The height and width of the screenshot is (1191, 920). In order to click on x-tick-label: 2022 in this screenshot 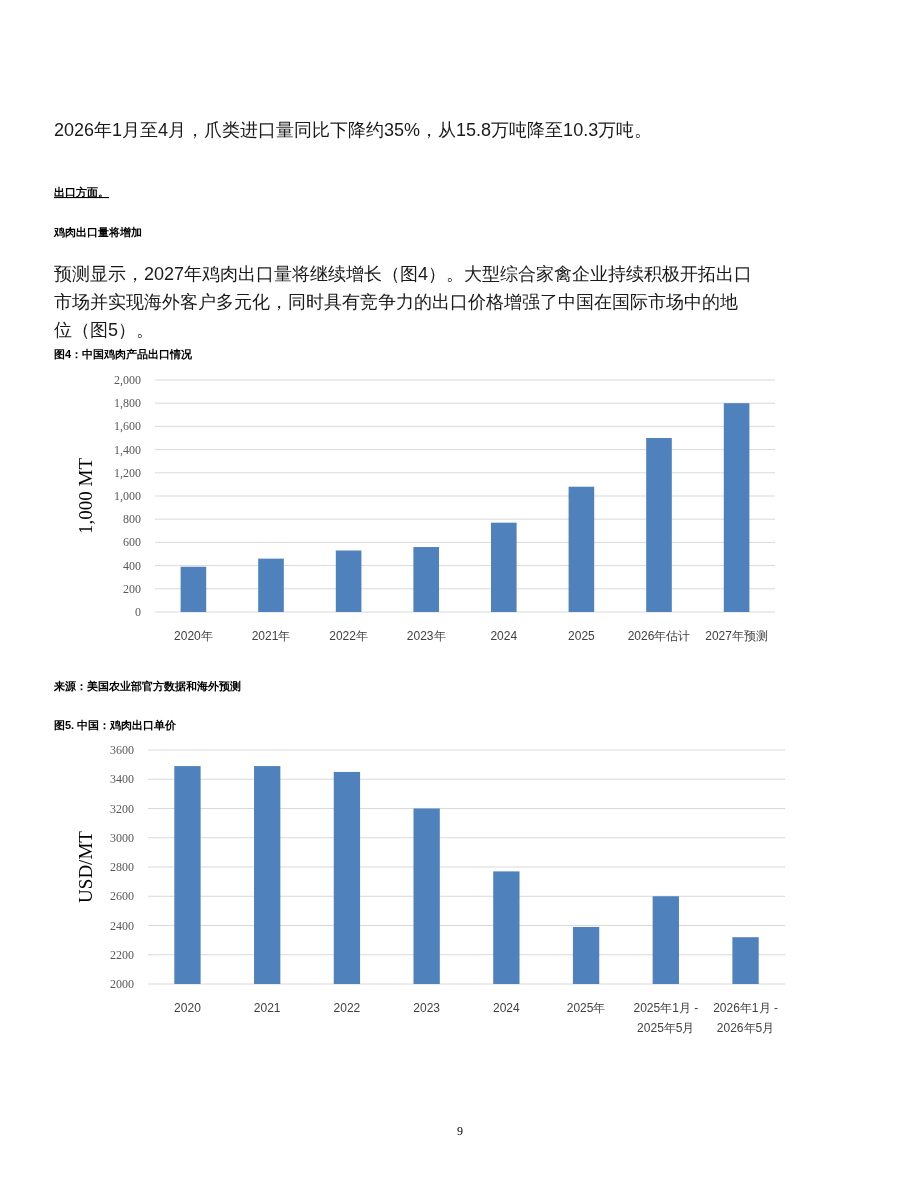, I will do `click(347, 1008)`.